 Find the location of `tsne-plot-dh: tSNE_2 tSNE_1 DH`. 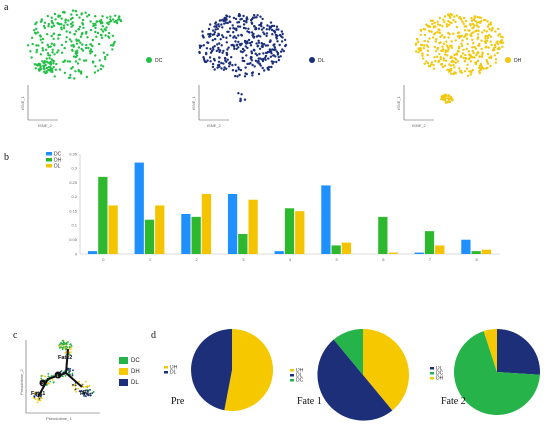

tsne-plot-dh: tSNE_2 tSNE_1 DH is located at coordinates (460, 65).